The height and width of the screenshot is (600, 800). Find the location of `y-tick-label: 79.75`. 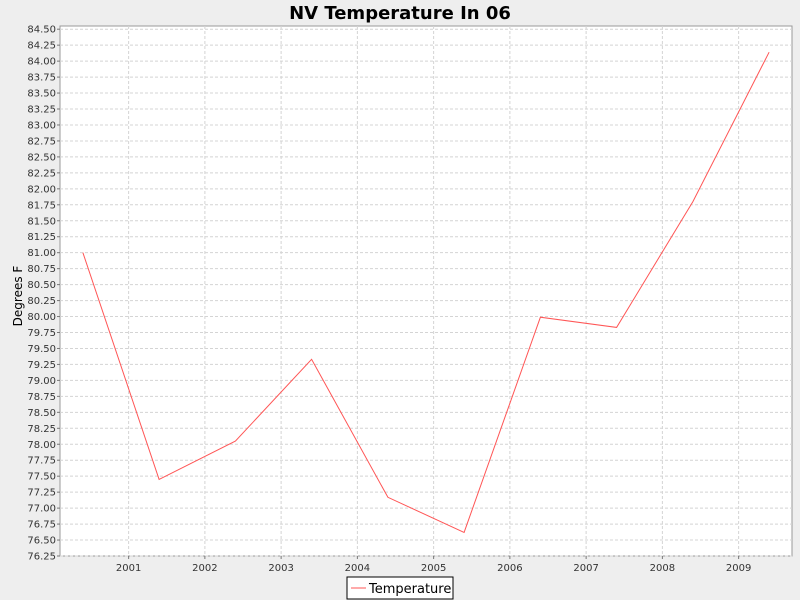

y-tick-label: 79.75 is located at coordinates (41, 333).